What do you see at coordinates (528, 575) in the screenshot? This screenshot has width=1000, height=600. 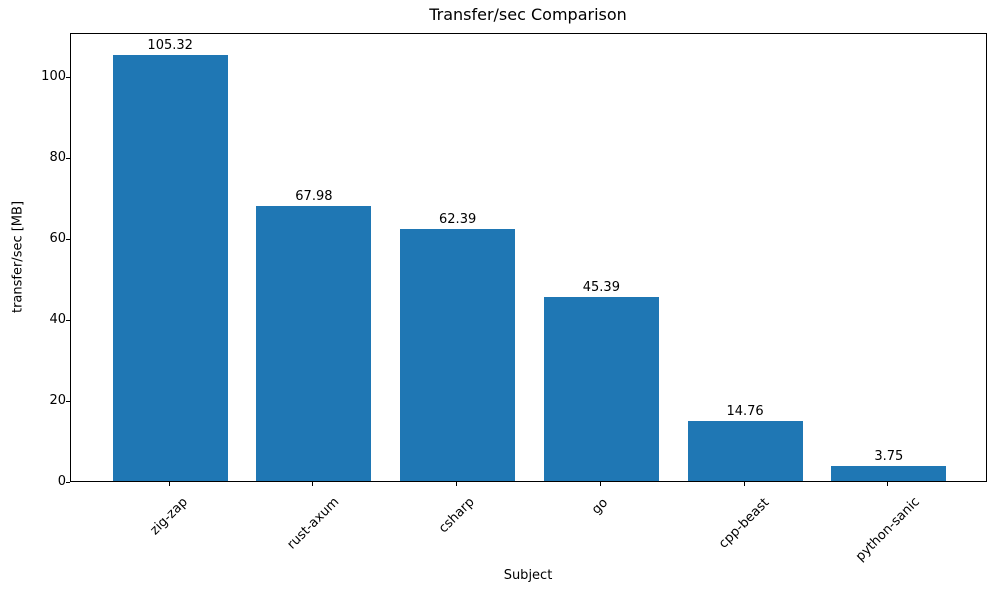 I see `x-axis-label: Subject` at bounding box center [528, 575].